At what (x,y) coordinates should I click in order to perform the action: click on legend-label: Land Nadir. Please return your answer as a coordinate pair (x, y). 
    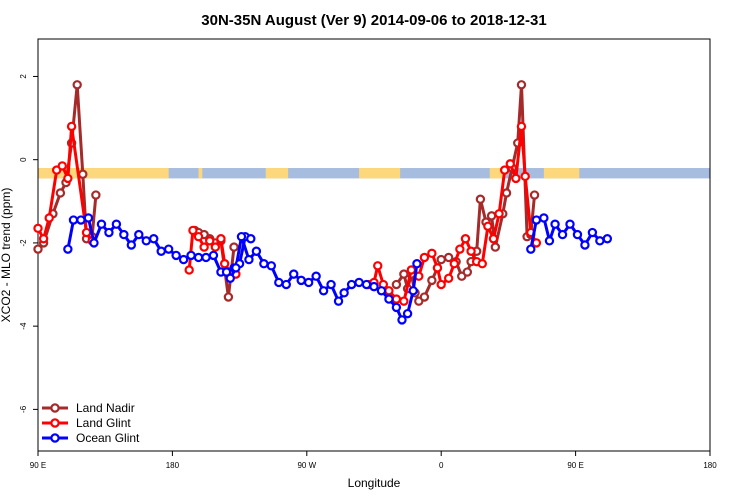
    Looking at the image, I should click on (105, 408).